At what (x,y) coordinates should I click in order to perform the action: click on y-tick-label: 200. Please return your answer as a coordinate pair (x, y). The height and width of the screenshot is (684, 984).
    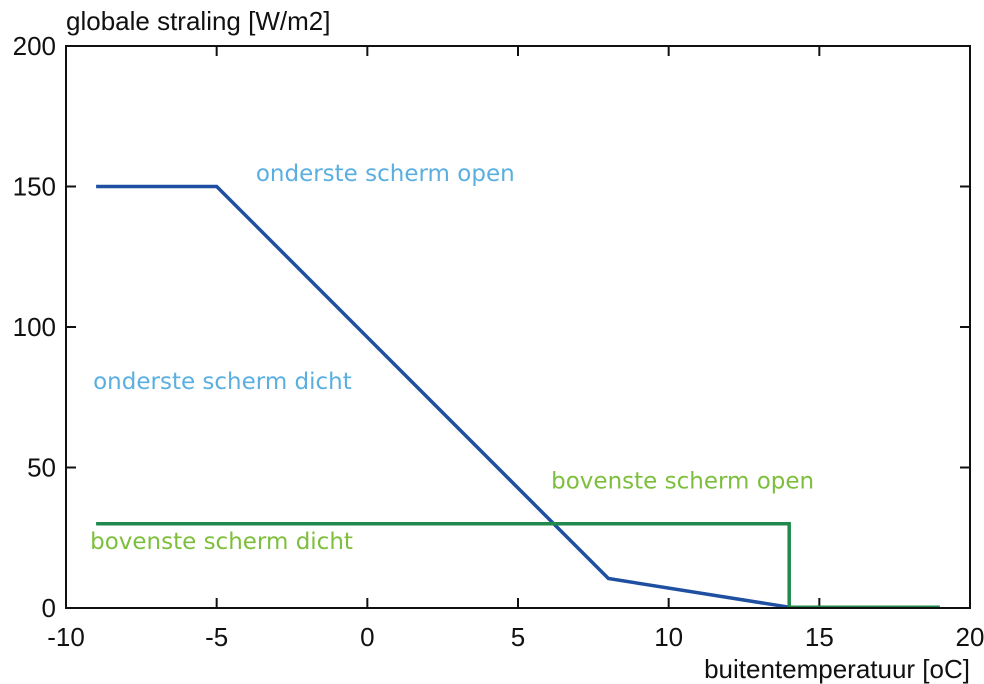
    Looking at the image, I should click on (34, 46).